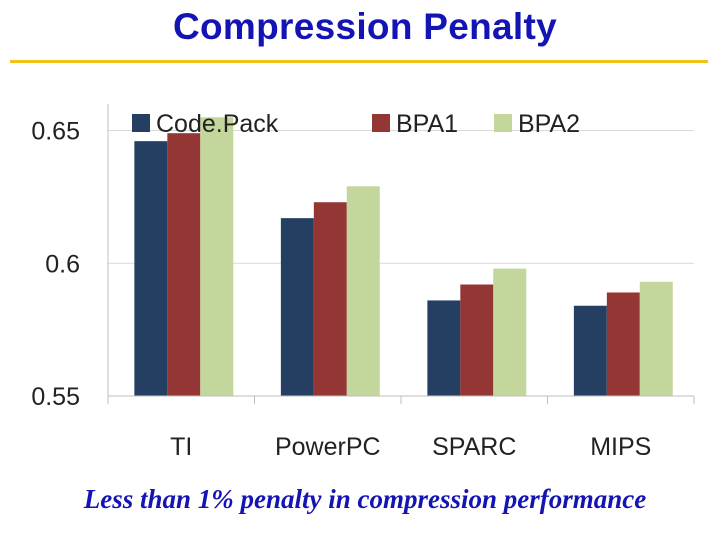 The height and width of the screenshot is (540, 720). I want to click on bar-code-pack-ti, so click(151, 268).